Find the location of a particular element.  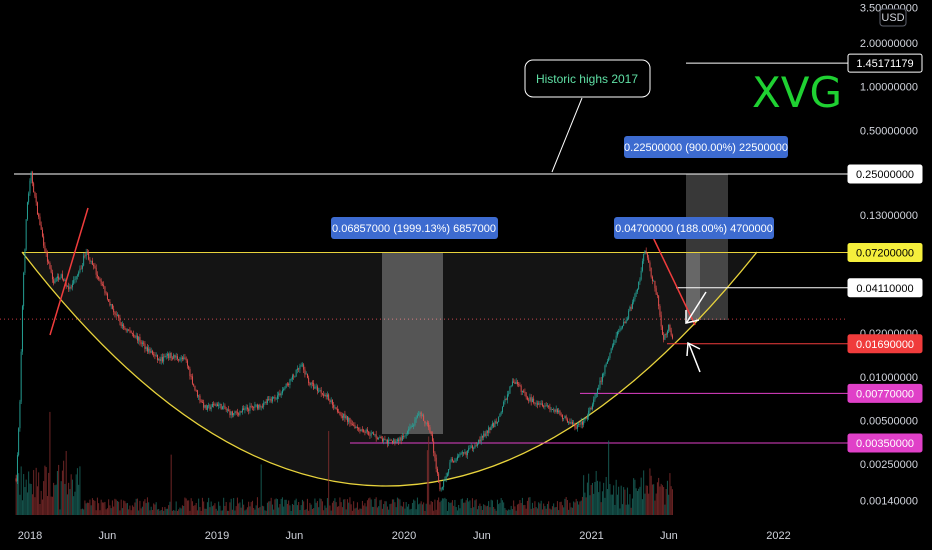

trend-line-2018 is located at coordinates (69, 271).